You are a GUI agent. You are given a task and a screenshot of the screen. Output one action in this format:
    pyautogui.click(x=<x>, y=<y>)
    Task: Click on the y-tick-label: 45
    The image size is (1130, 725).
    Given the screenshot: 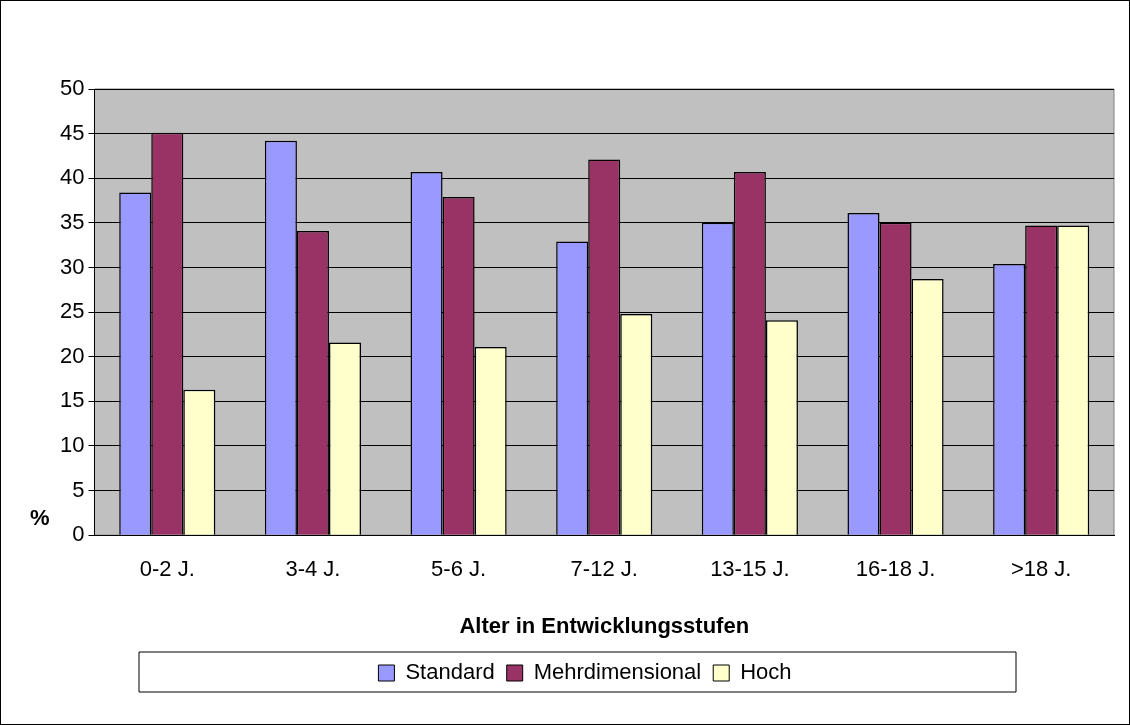 What is the action you would take?
    pyautogui.click(x=72, y=132)
    